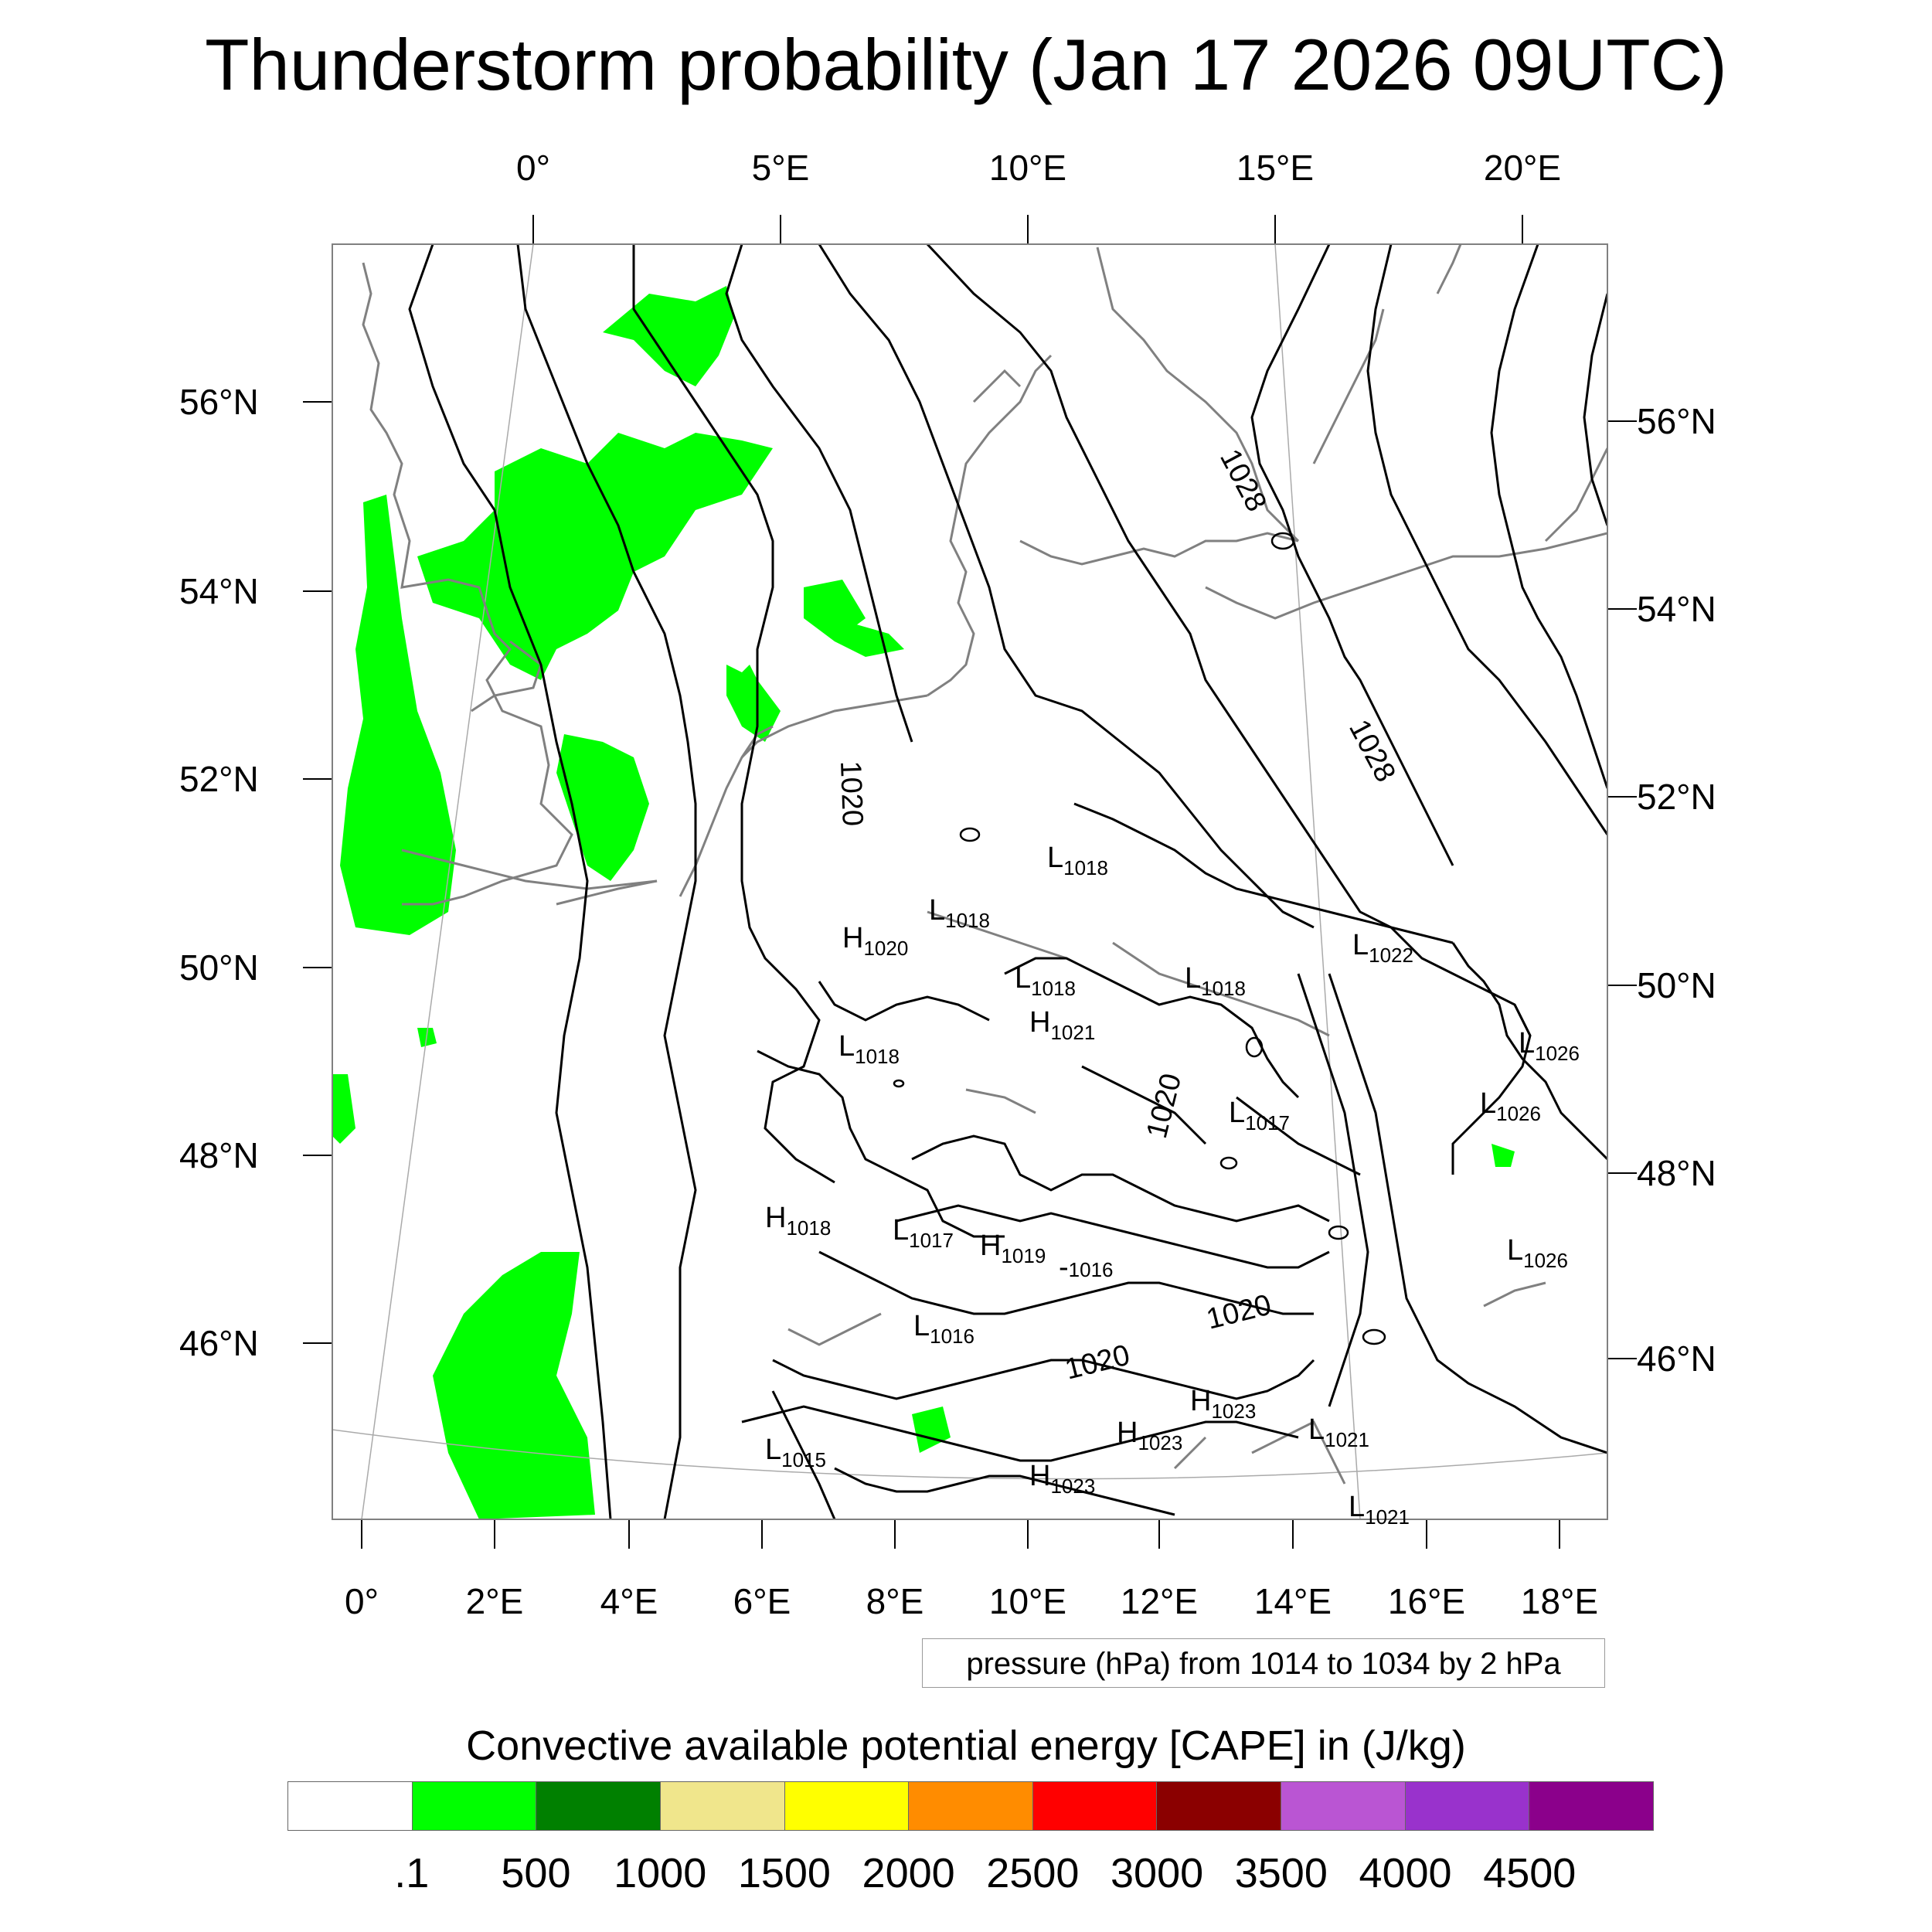  I want to click on top-axis-label: 0°, so click(533, 168).